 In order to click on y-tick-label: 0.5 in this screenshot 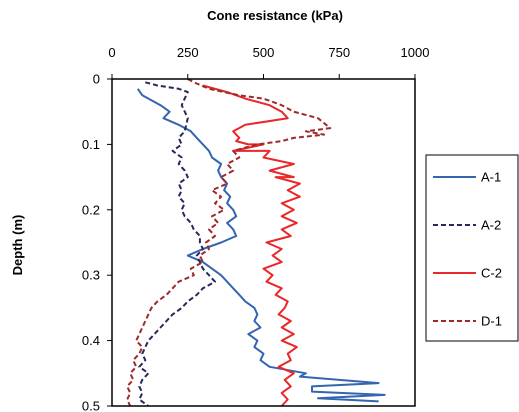, I will do `click(91, 405)`.